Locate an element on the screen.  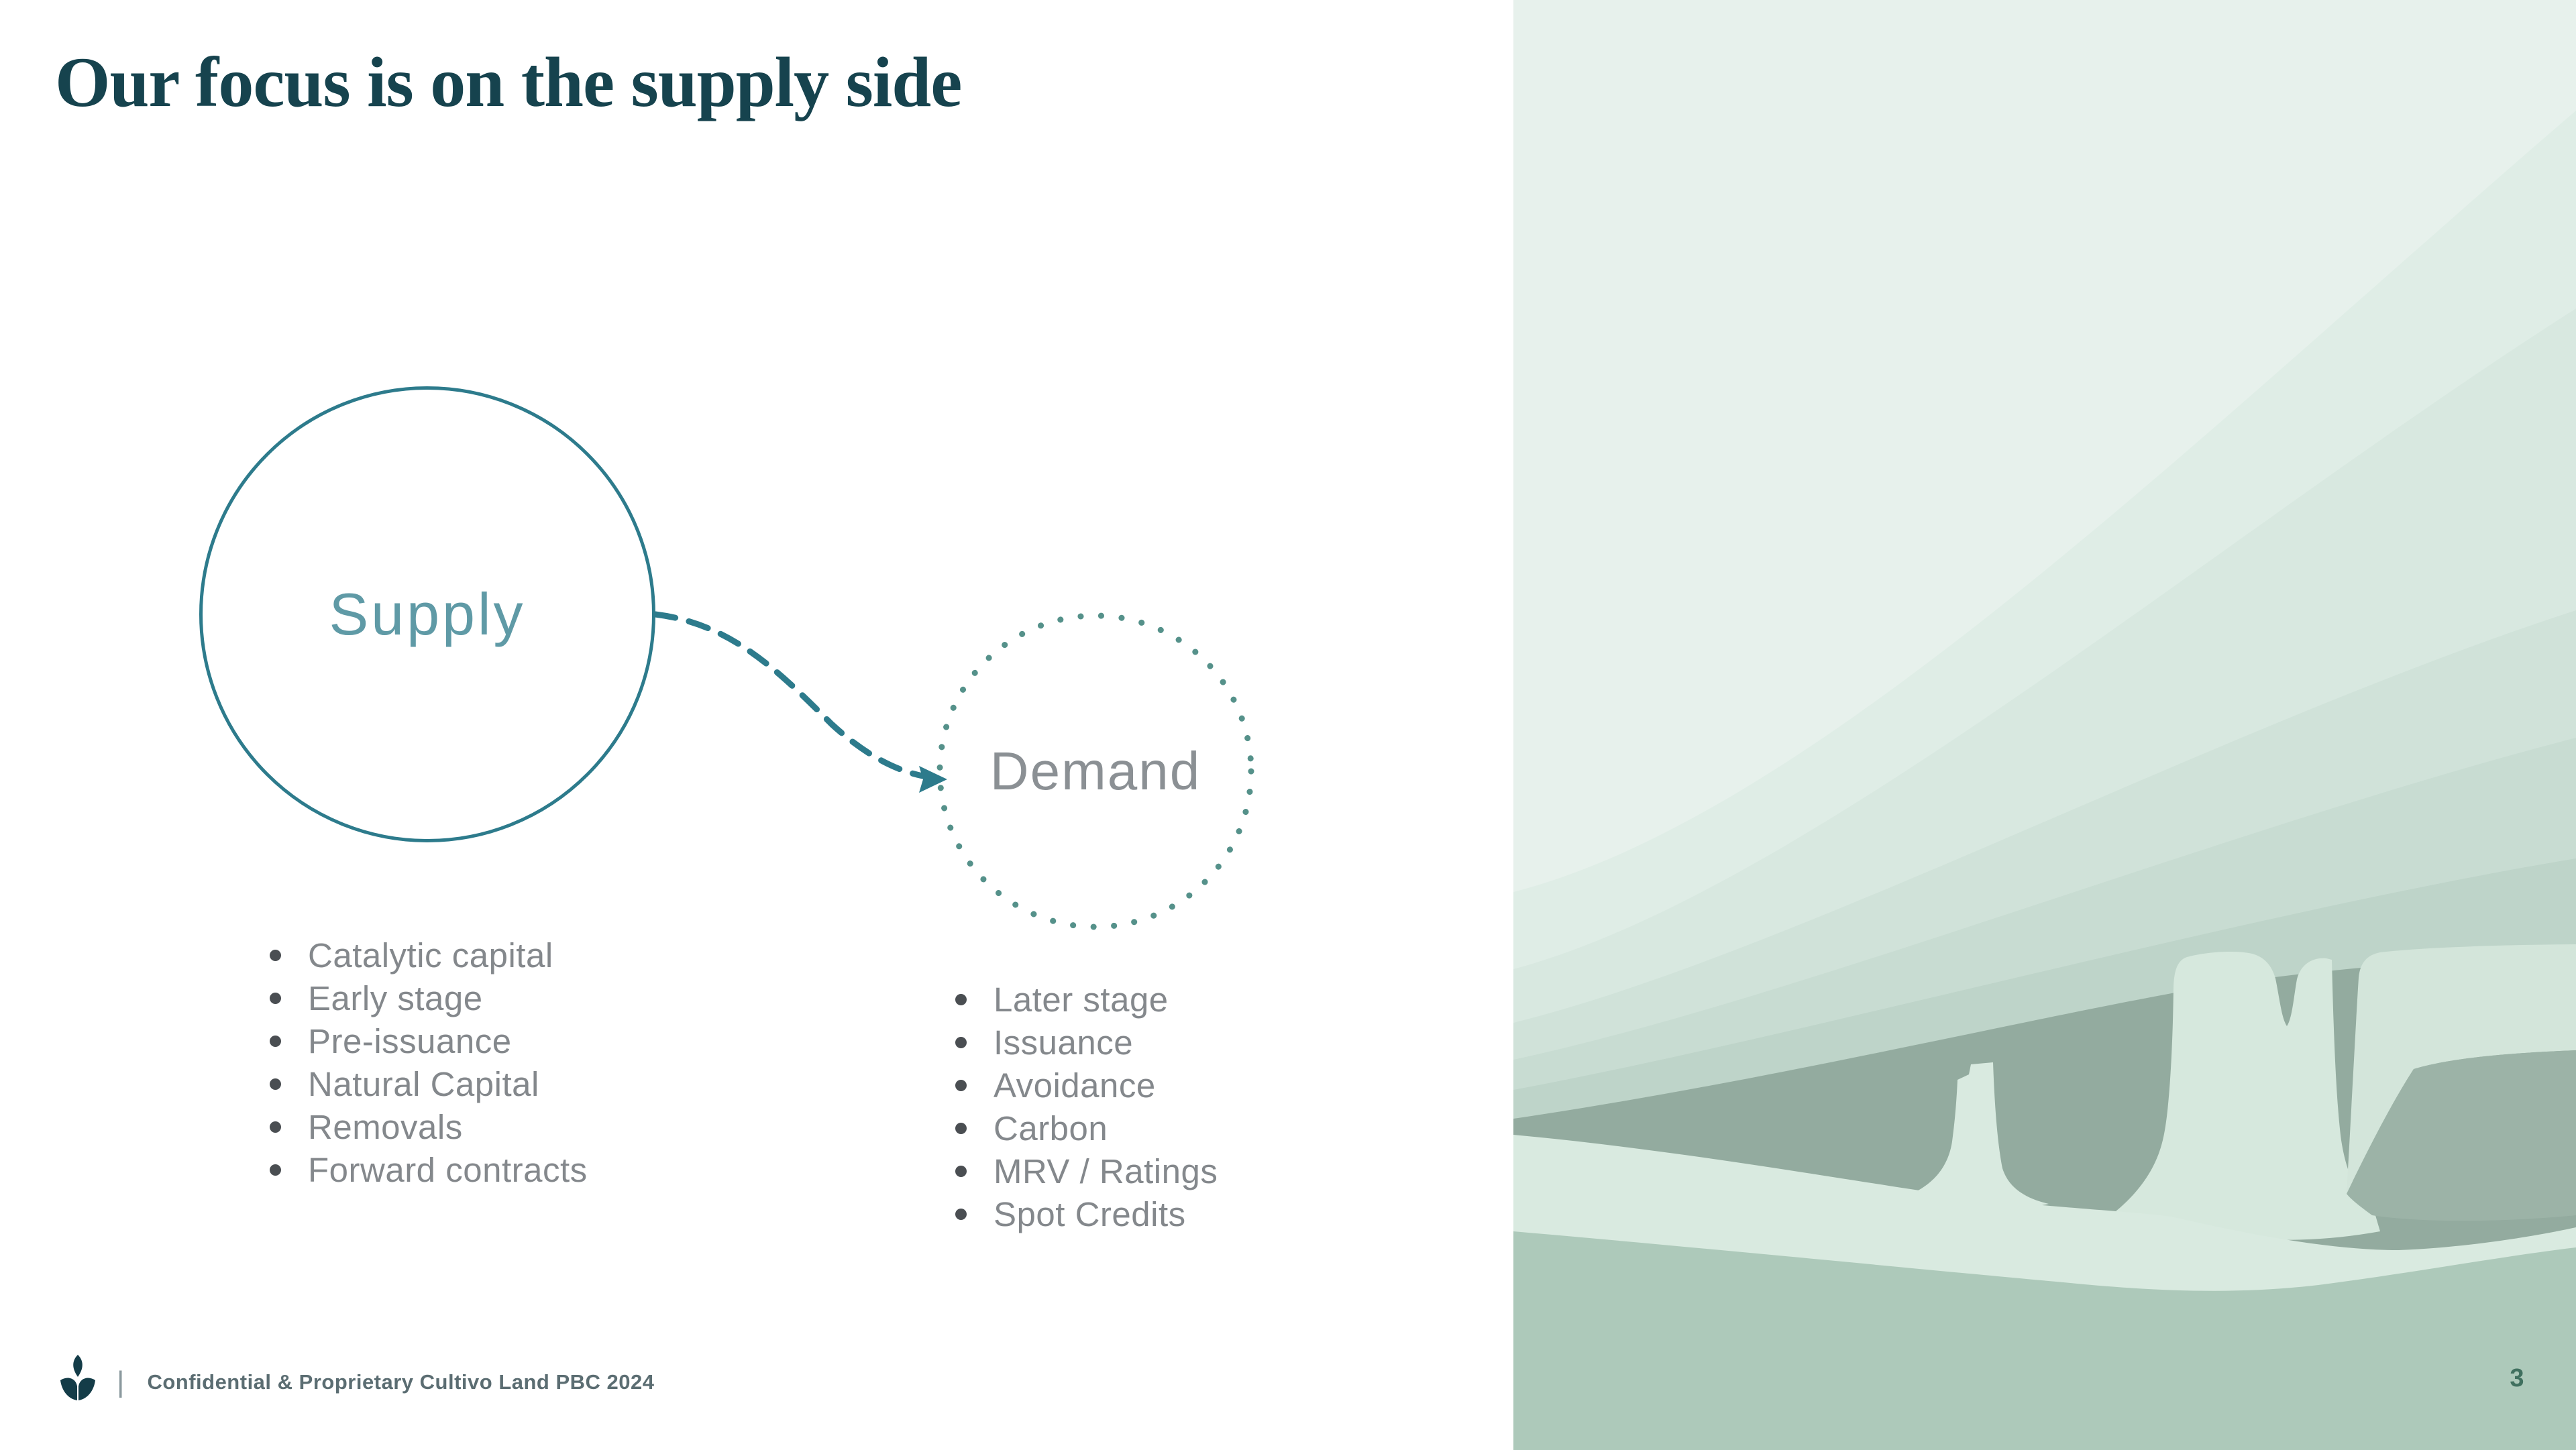
demand-circle-label: Demand is located at coordinates (1095, 771).